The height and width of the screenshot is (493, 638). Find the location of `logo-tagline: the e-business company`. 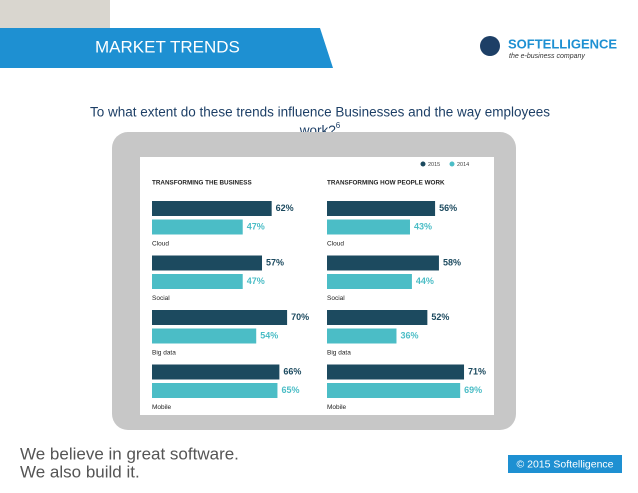

logo-tagline: the e-business company is located at coordinates (547, 56).